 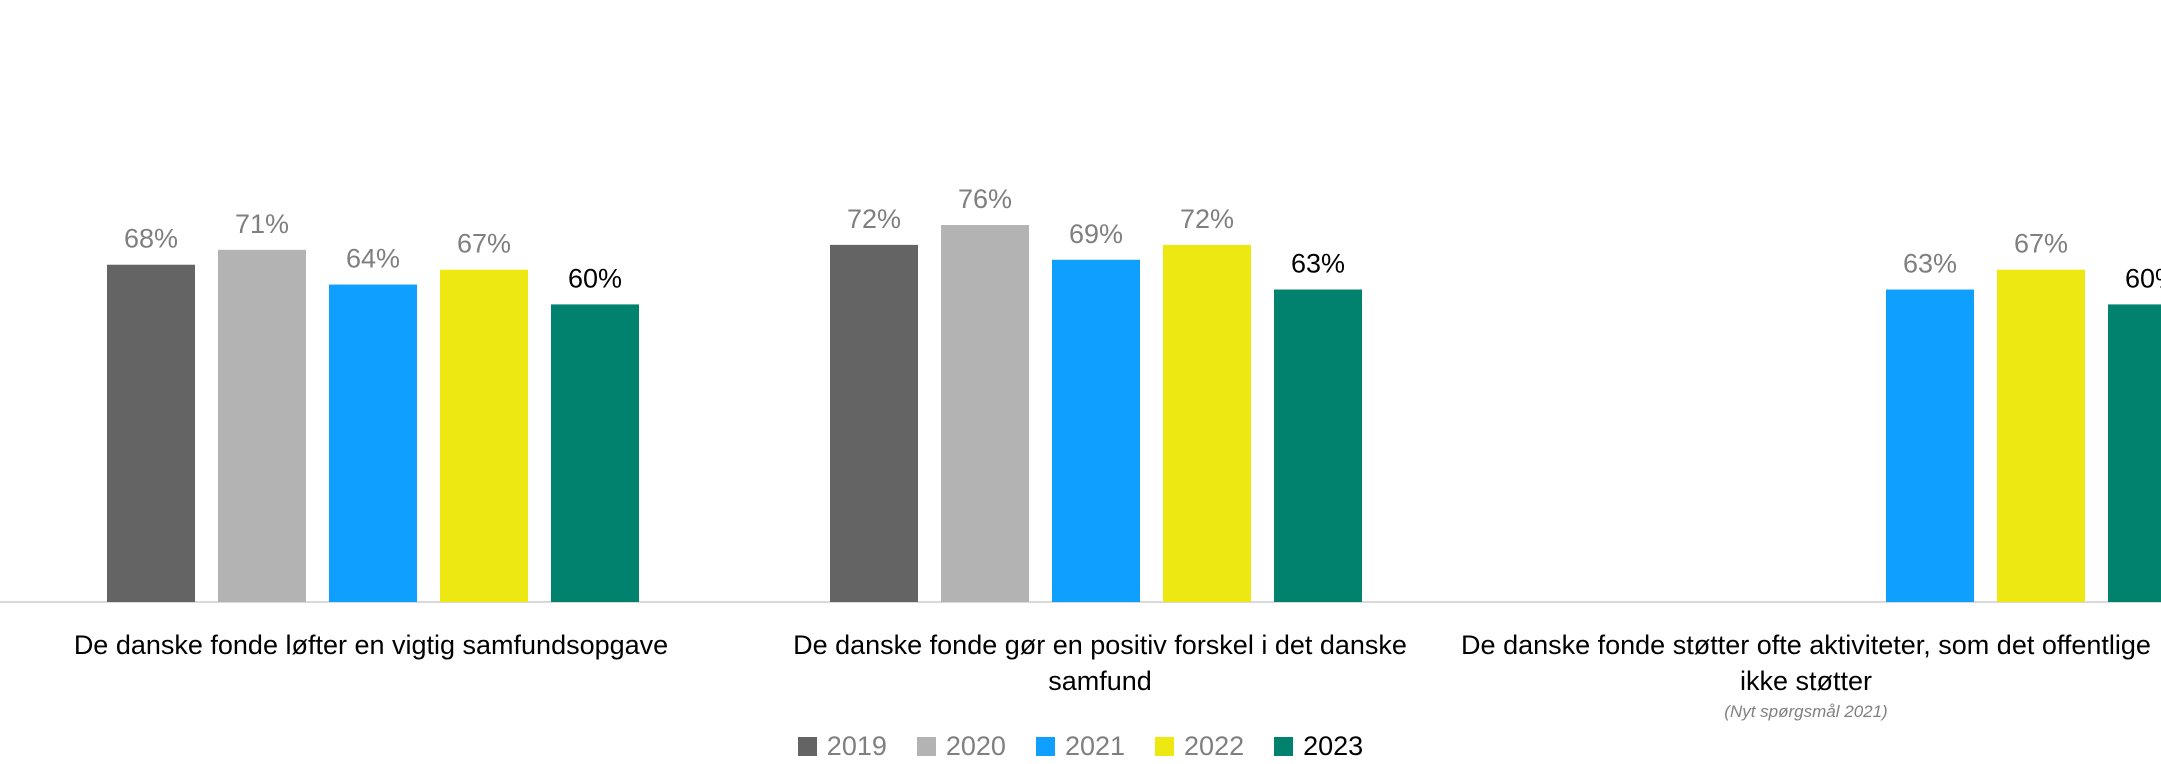 I want to click on bar-2020-cat1, so click(x=262, y=425).